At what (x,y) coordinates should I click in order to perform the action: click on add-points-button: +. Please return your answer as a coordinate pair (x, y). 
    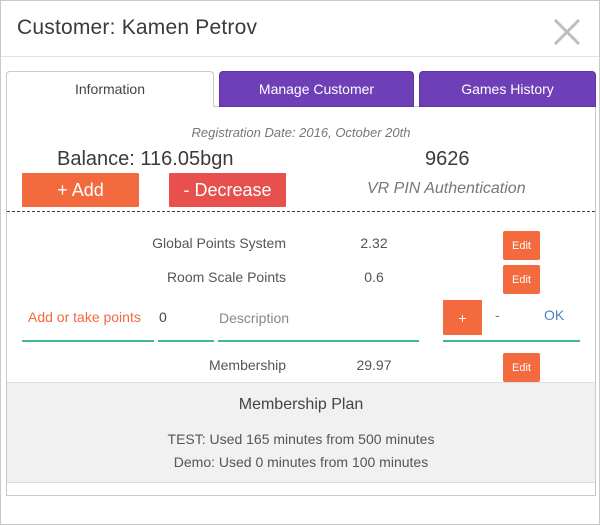
    Looking at the image, I should click on (462, 317).